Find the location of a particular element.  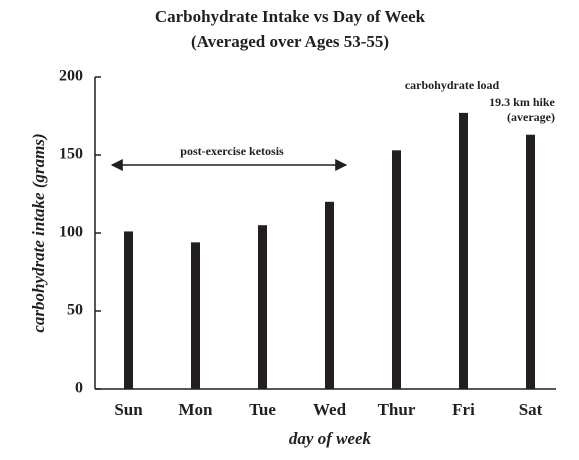

x-tick-label: Thur is located at coordinates (397, 409).